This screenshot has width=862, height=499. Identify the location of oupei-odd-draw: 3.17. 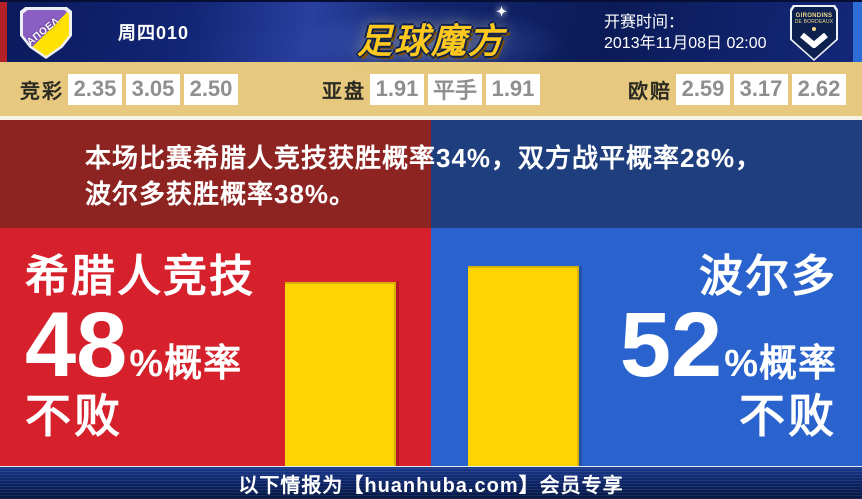
(761, 89).